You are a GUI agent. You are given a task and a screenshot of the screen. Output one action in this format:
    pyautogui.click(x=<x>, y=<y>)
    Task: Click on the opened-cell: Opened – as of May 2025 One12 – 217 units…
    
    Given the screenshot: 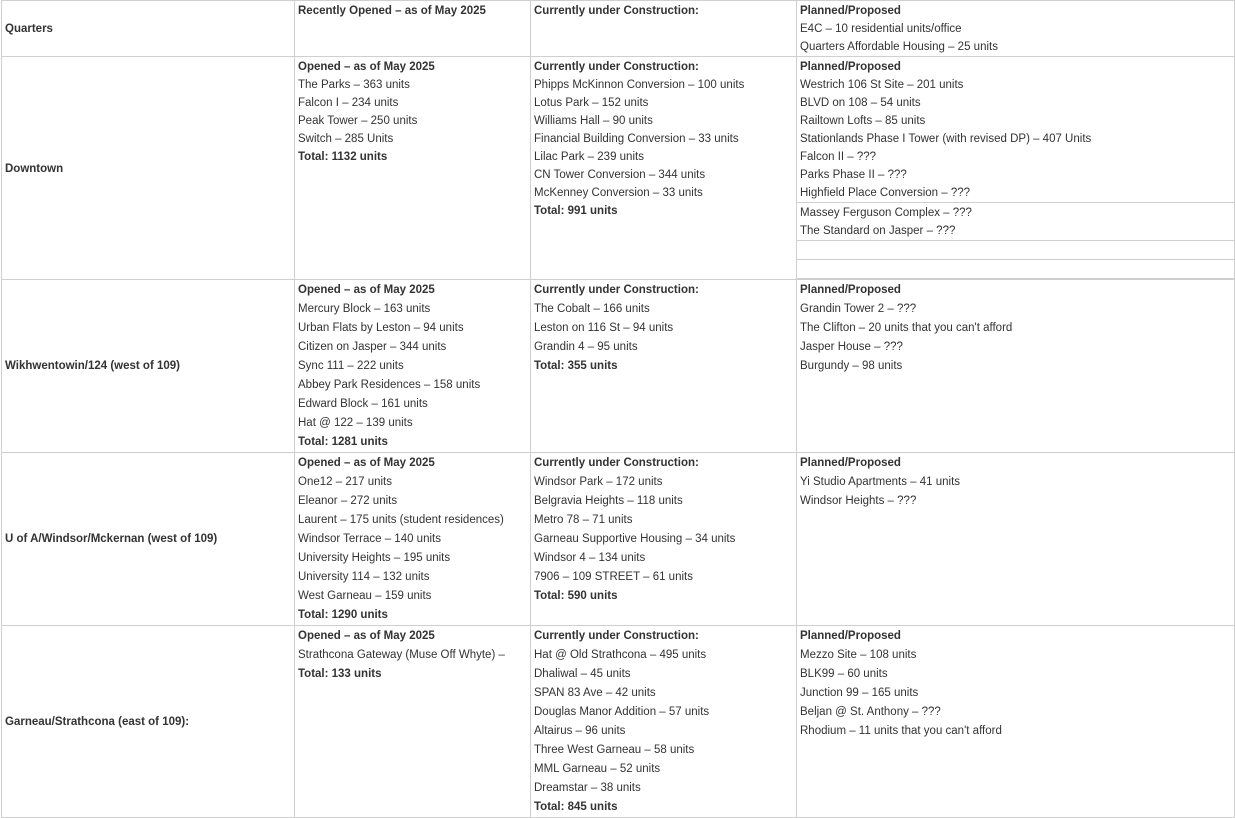 What is the action you would take?
    pyautogui.click(x=412, y=539)
    